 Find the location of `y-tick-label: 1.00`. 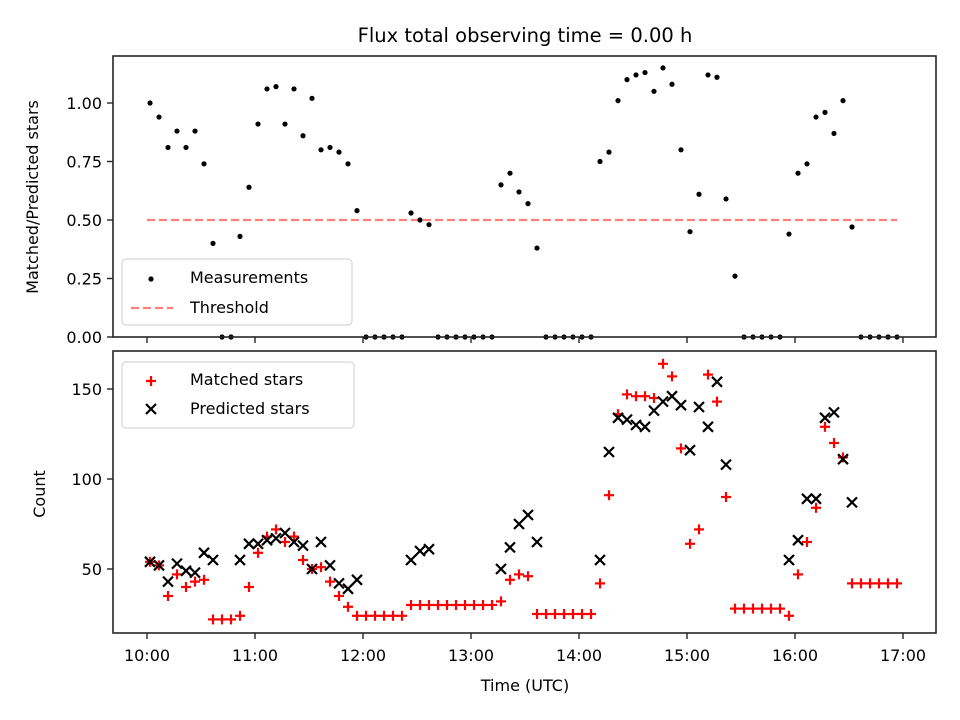

y-tick-label: 1.00 is located at coordinates (84, 103).